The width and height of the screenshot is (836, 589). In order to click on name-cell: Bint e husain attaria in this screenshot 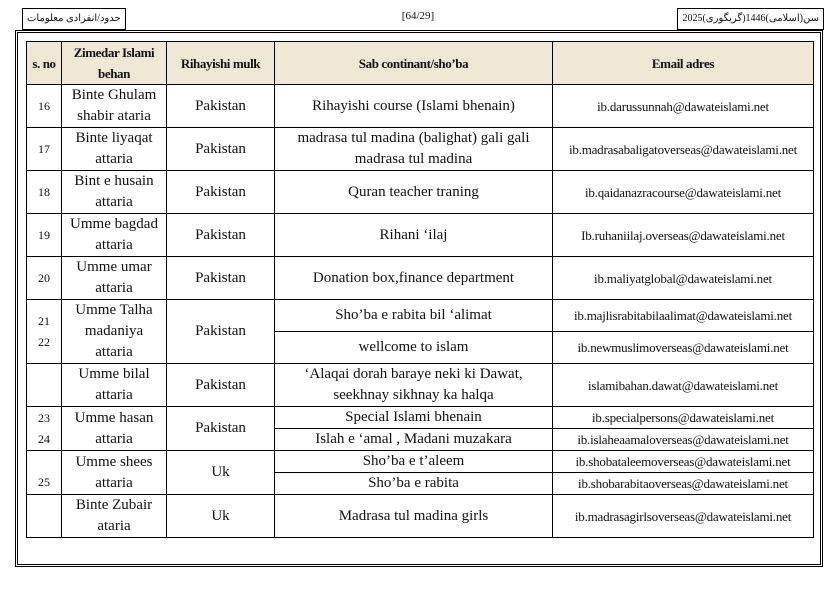, I will do `click(114, 192)`.